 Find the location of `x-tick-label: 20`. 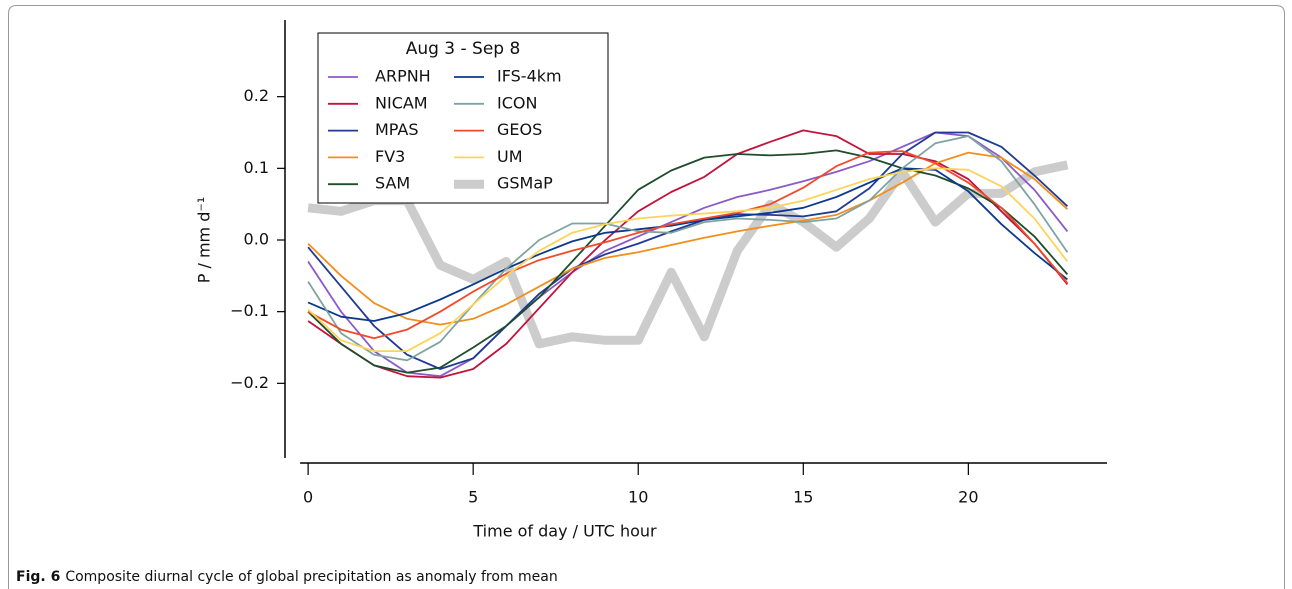

x-tick-label: 20 is located at coordinates (968, 497).